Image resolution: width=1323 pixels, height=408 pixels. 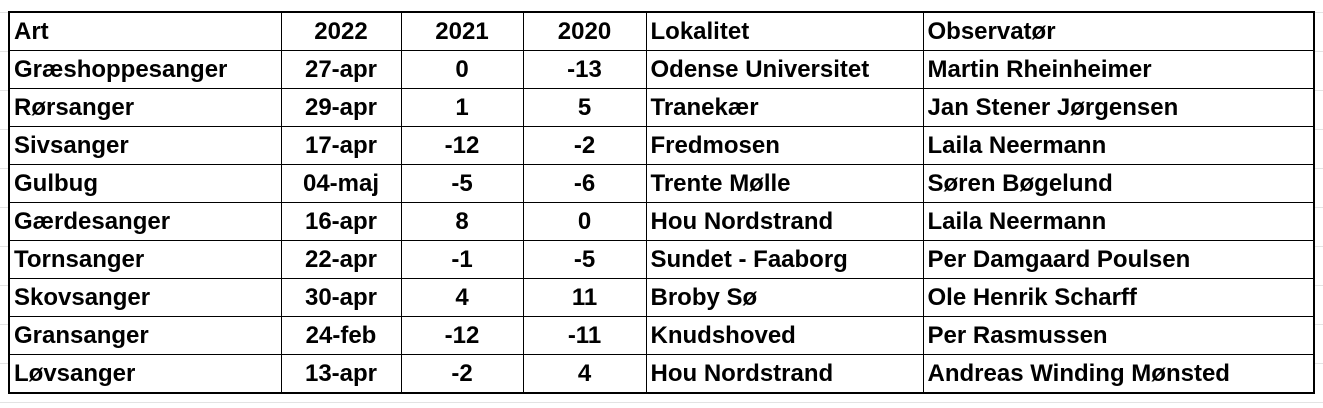 I want to click on header-row: Art 2022 2021 2020 Lokalitet Observatør, so click(x=661, y=31).